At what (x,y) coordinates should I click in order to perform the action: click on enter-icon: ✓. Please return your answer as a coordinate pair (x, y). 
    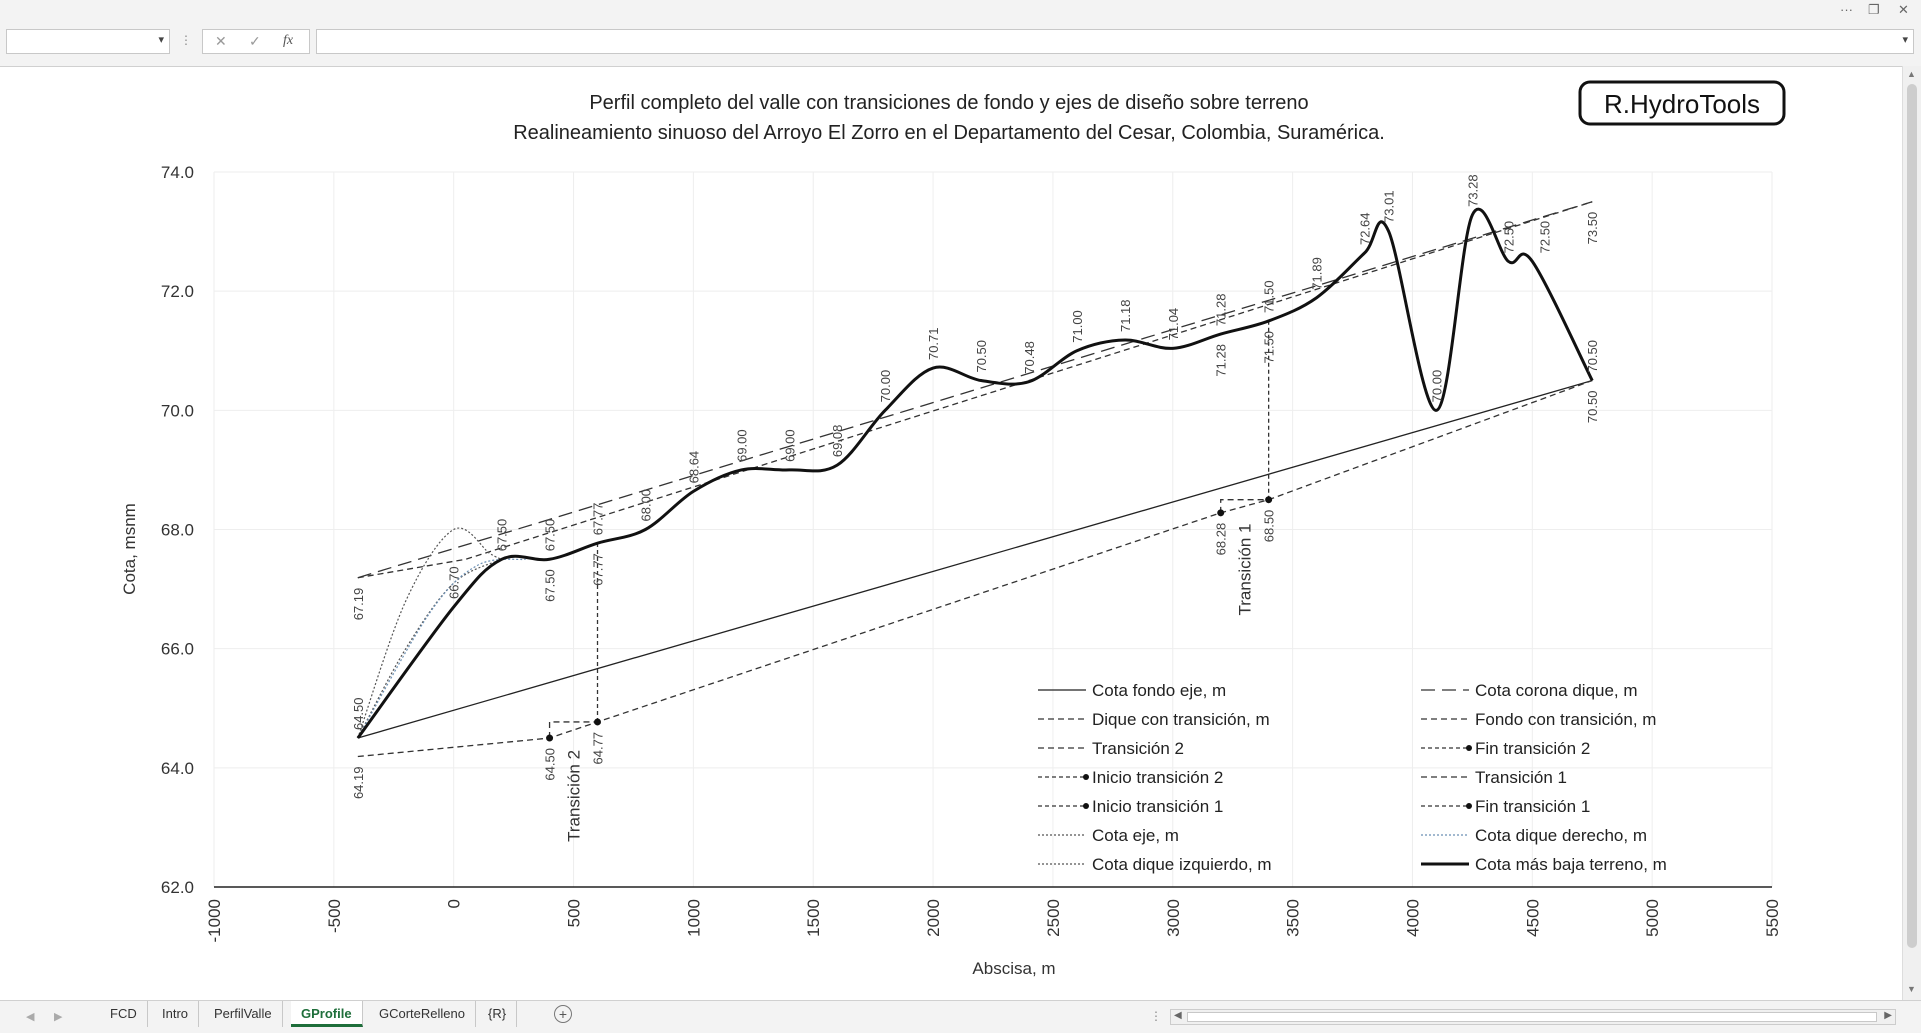
    Looking at the image, I should click on (255, 41).